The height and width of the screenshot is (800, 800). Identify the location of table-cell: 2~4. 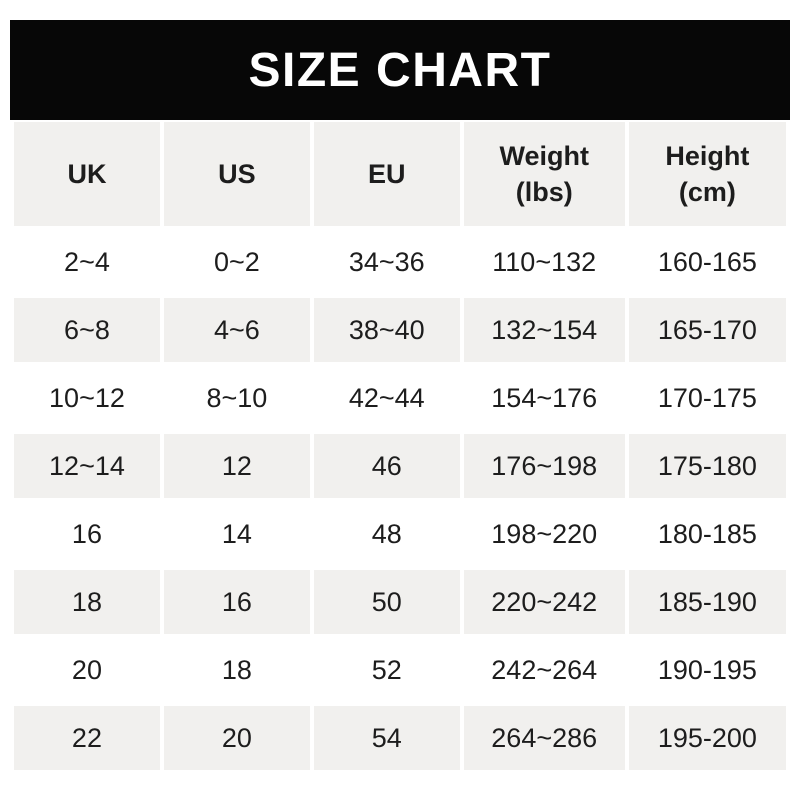
(87, 262).